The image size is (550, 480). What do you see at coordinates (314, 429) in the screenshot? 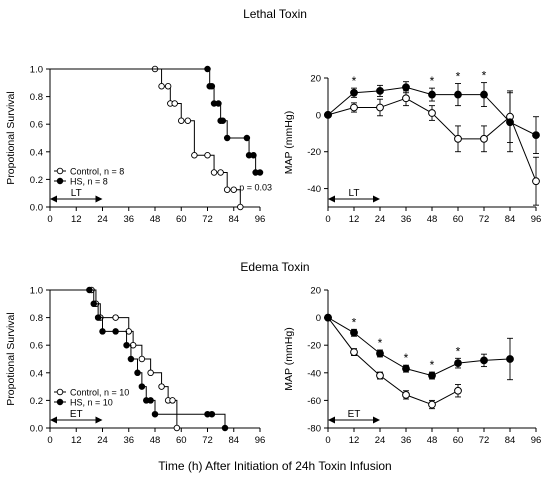
I see `y-tick-label: -80` at bounding box center [314, 429].